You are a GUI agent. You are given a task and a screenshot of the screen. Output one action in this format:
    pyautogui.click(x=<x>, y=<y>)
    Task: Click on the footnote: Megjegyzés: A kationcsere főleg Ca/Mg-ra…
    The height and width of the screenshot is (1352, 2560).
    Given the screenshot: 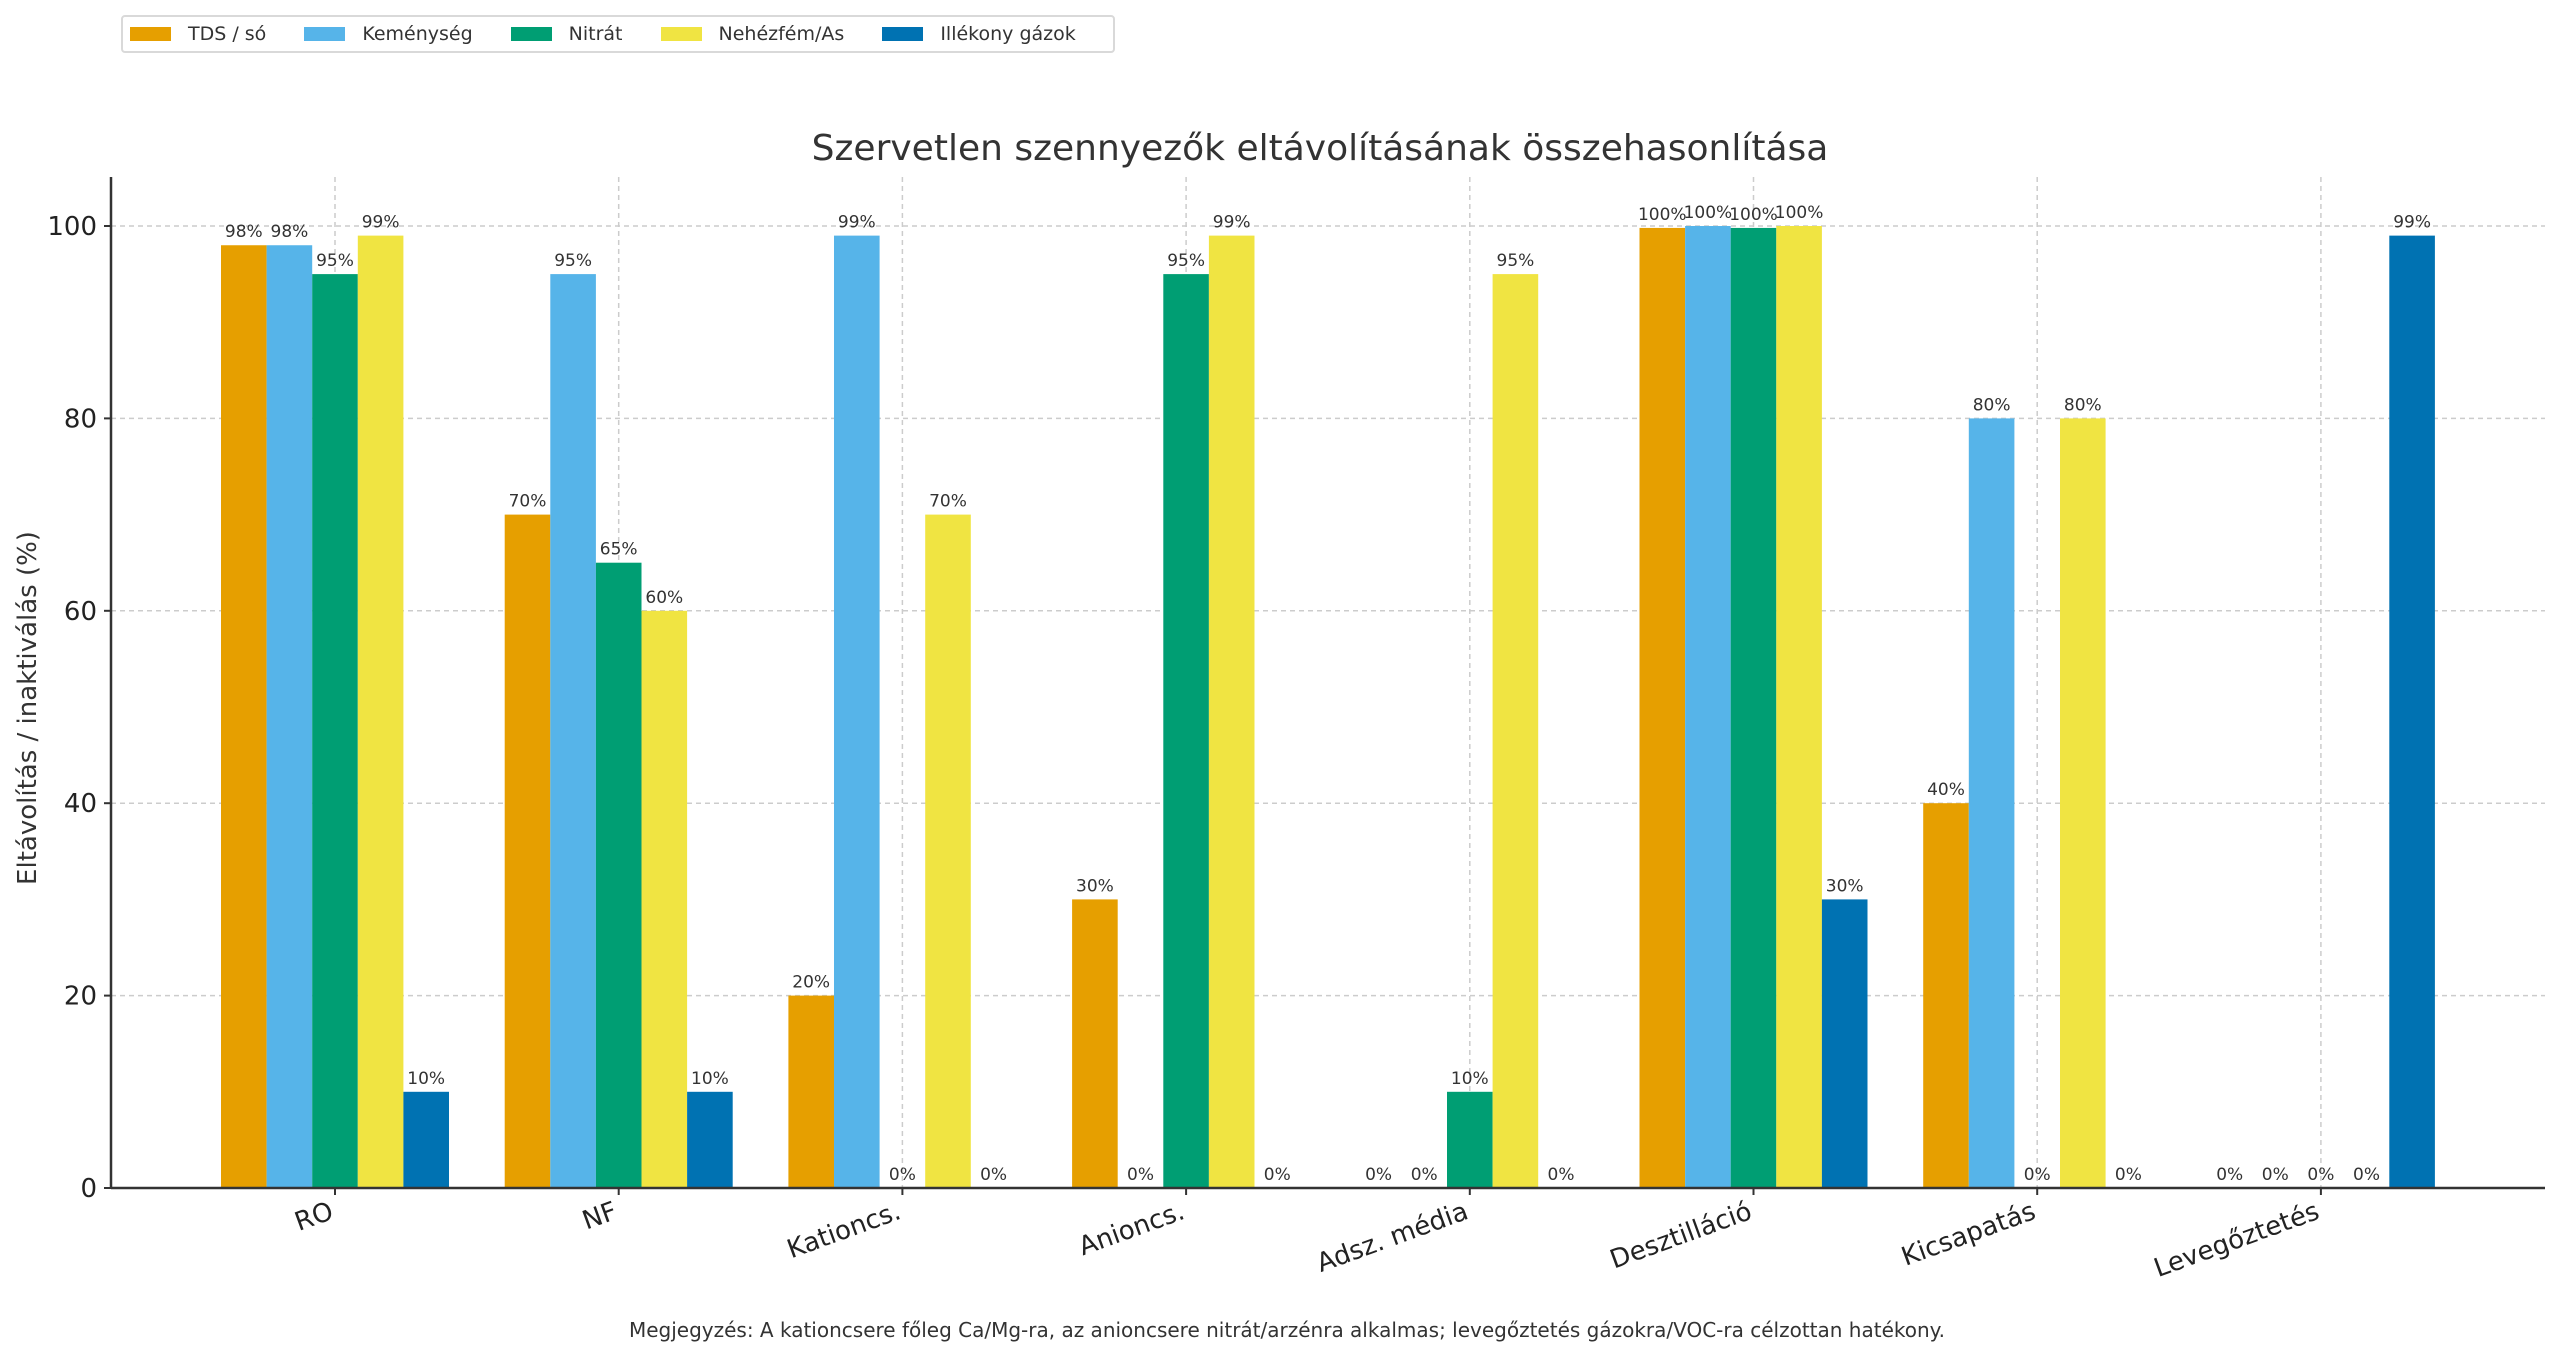 What is the action you would take?
    pyautogui.click(x=1287, y=1330)
    